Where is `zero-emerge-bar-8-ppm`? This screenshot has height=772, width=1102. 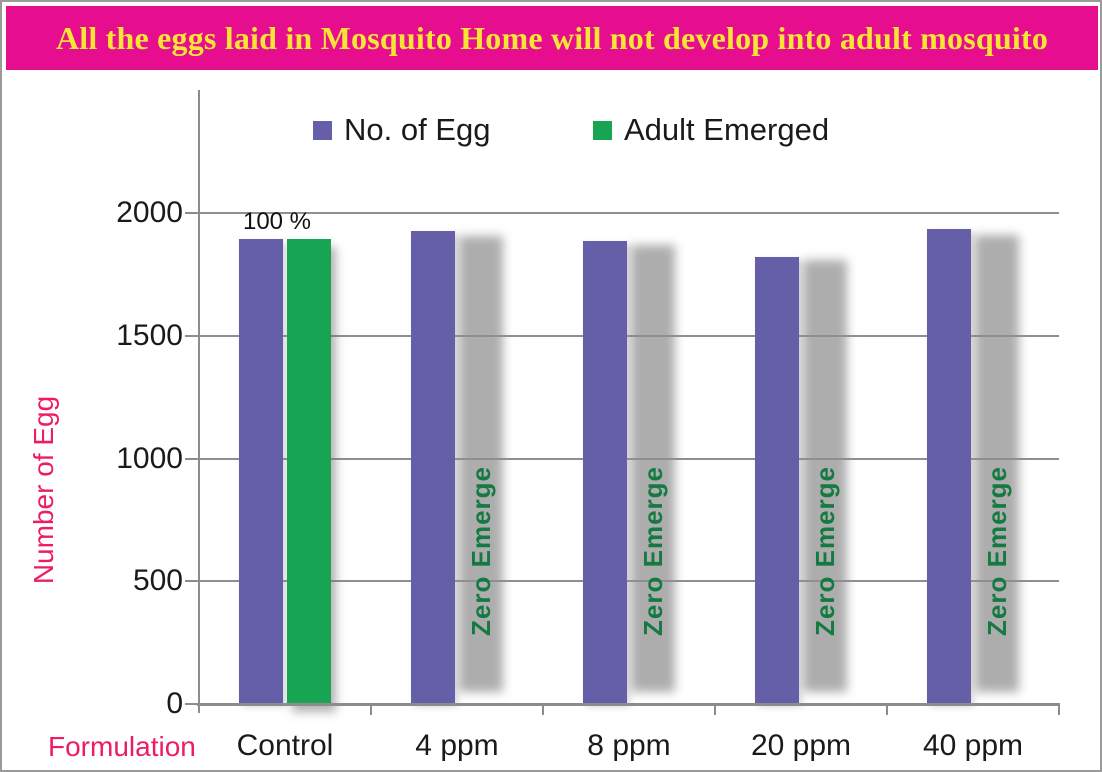 zero-emerge-bar-8-ppm is located at coordinates (653, 468).